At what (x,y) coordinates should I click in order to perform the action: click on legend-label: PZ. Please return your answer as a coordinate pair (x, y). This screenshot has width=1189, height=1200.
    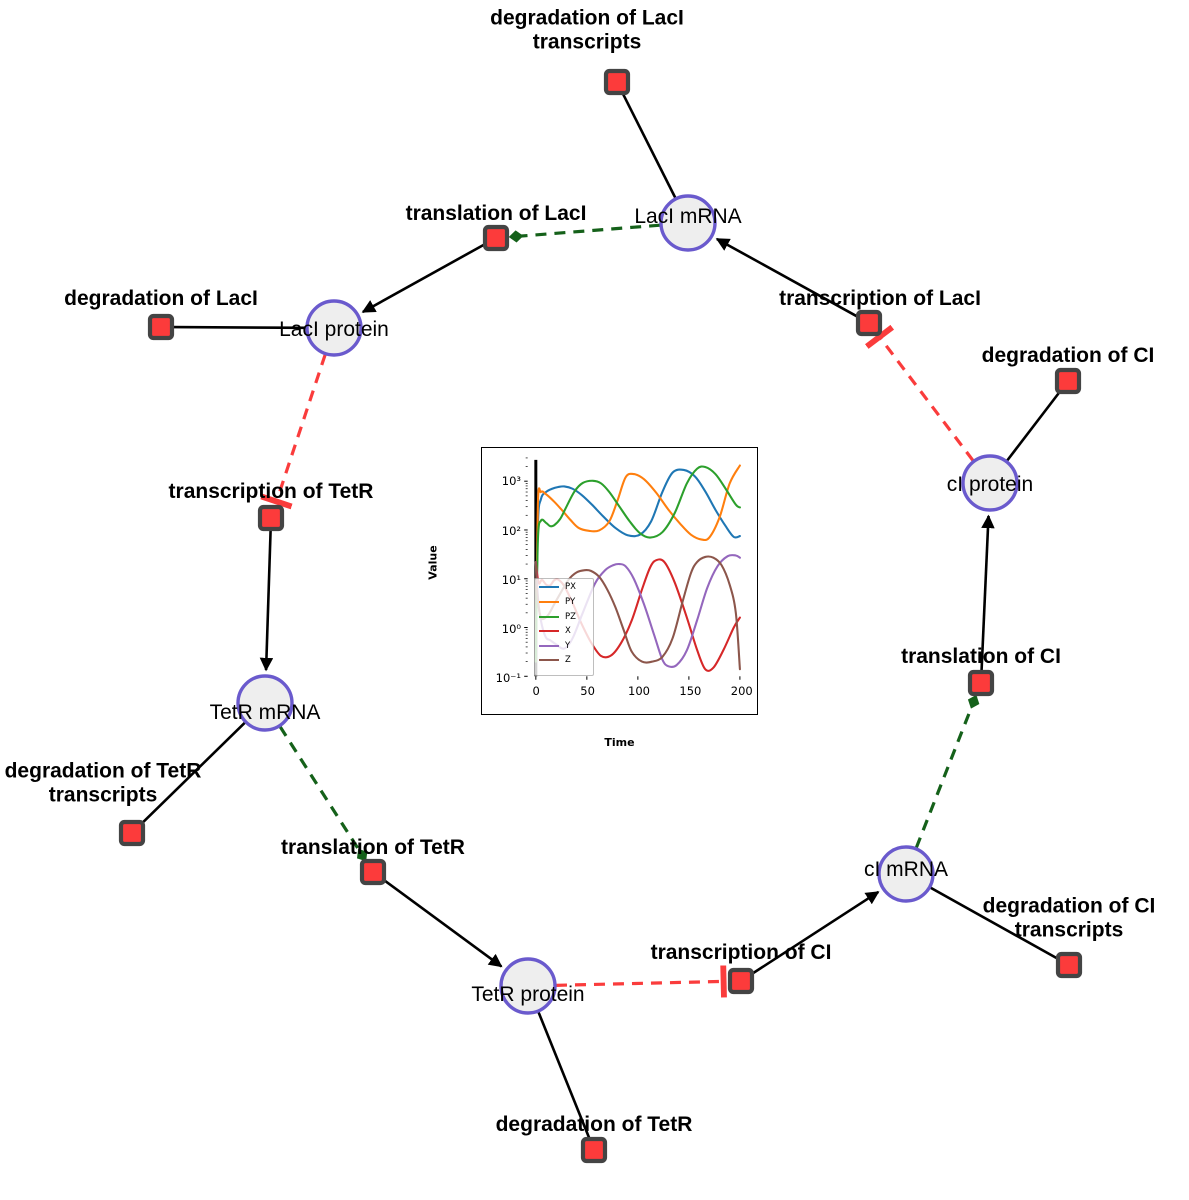
    Looking at the image, I should click on (570, 616).